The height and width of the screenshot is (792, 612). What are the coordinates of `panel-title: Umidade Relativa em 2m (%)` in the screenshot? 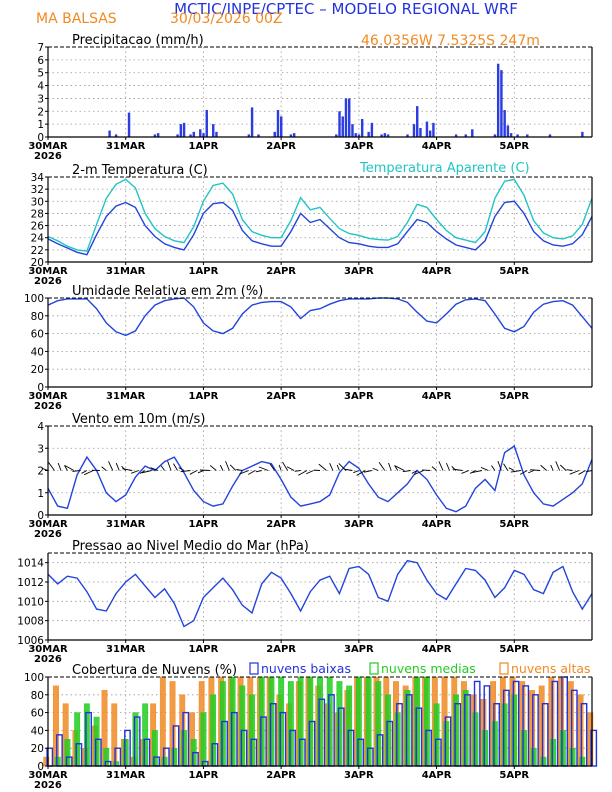 It's located at (167, 291).